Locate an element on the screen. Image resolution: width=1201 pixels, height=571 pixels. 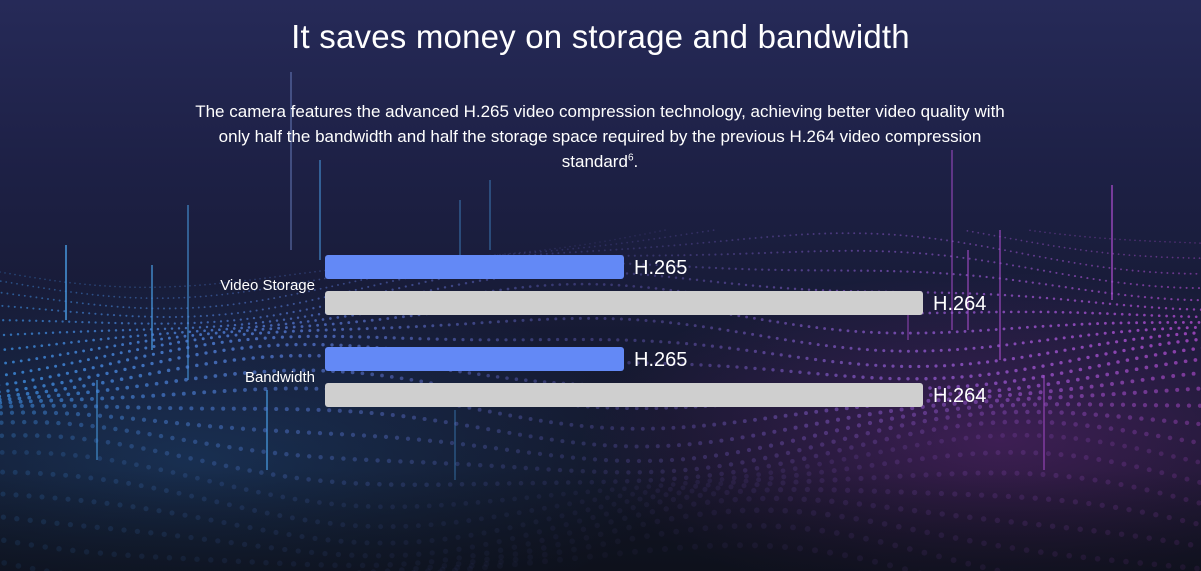
footnote-marker: 6 is located at coordinates (630, 158).